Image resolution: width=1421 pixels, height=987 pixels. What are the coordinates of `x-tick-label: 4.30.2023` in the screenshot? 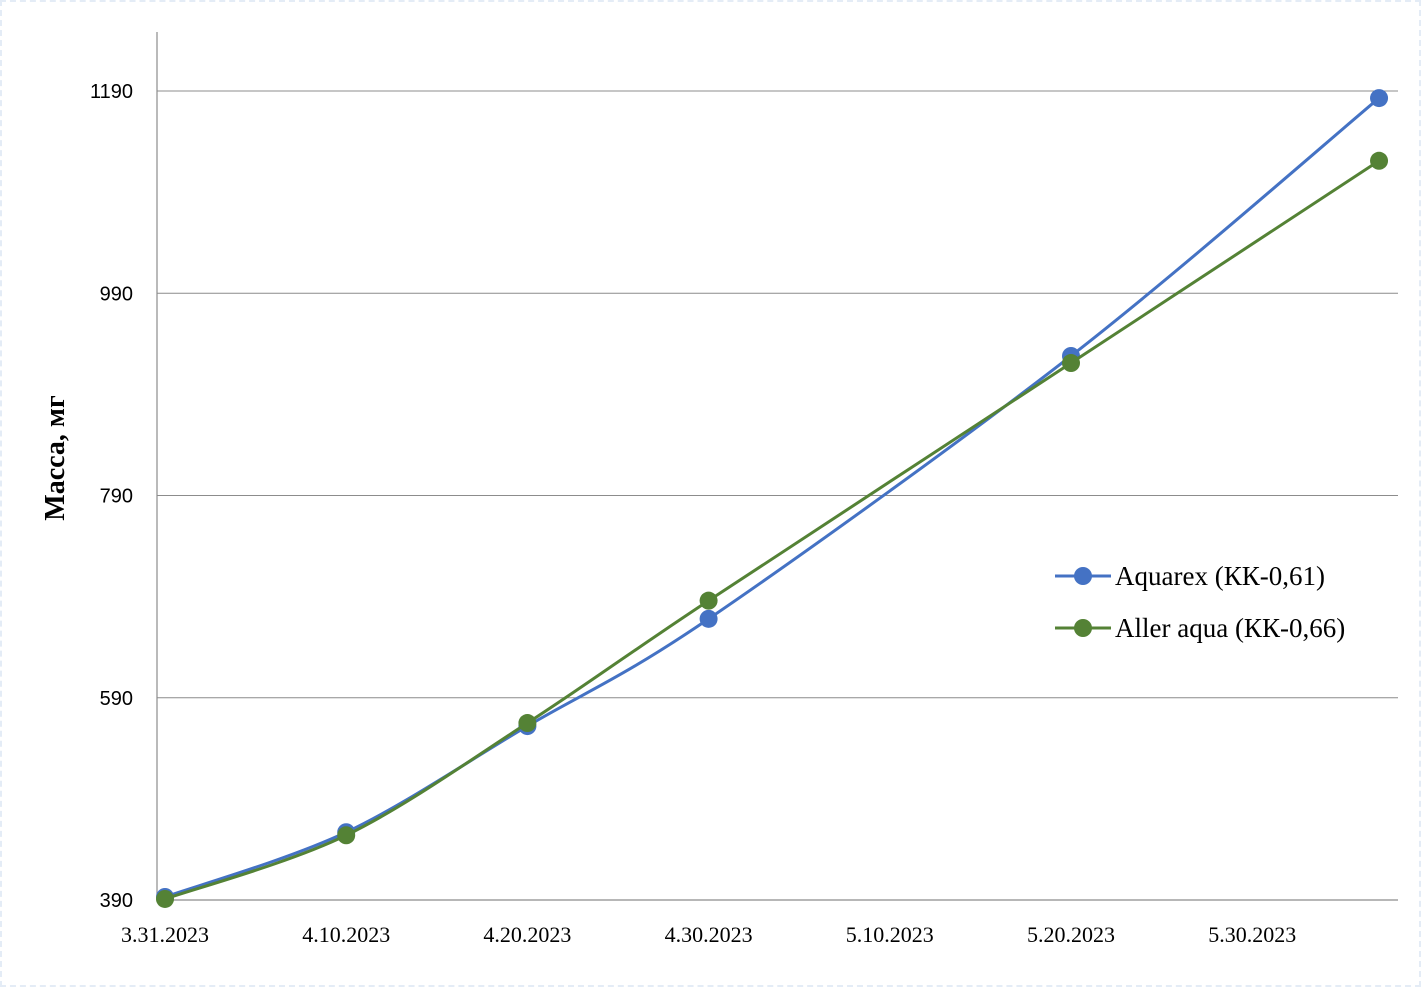 It's located at (709, 934).